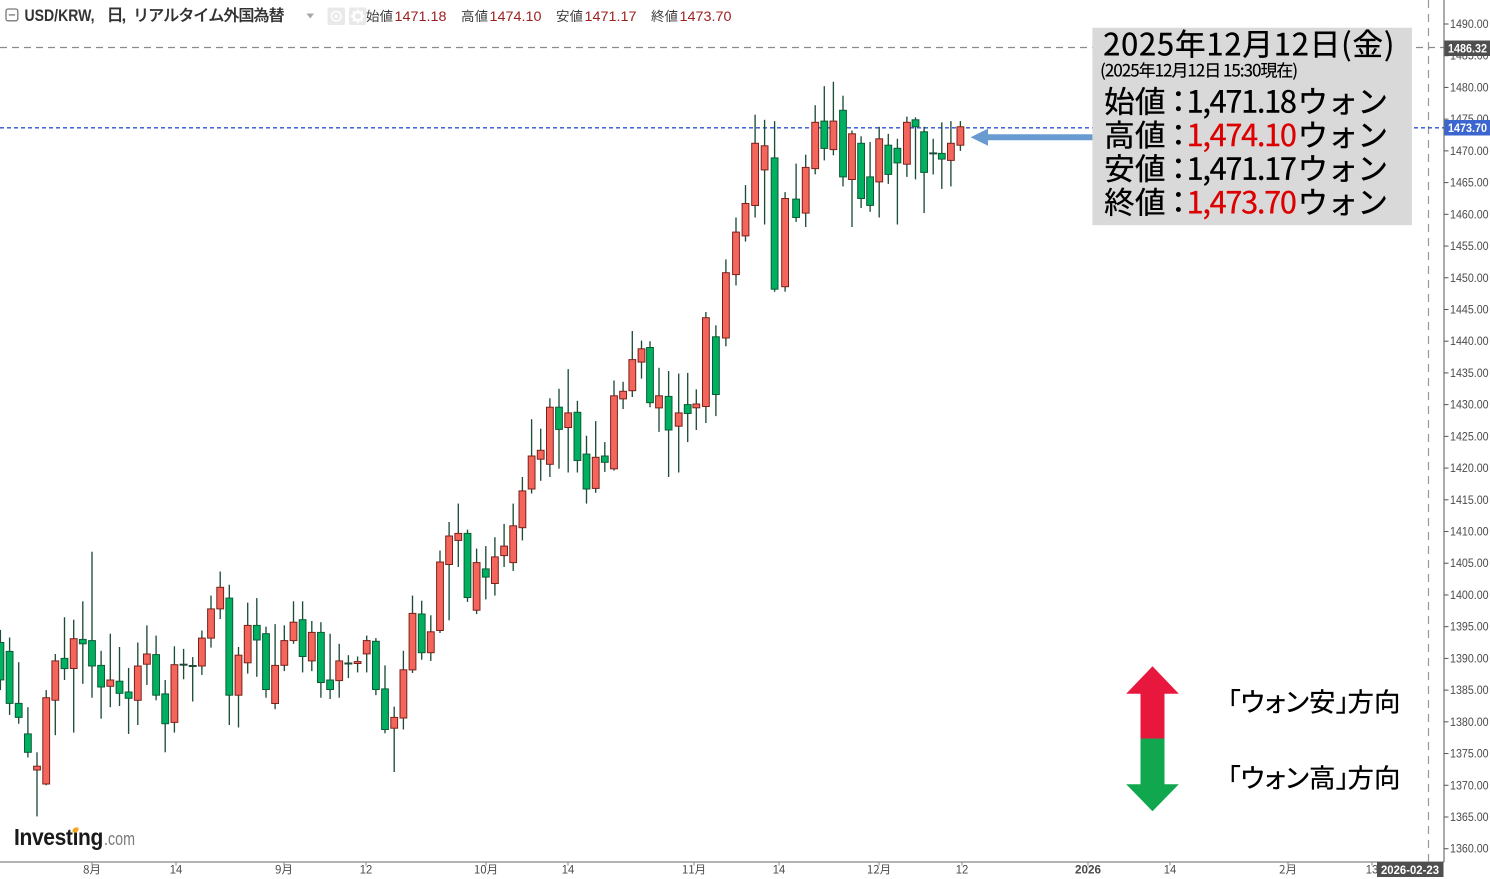  Describe the element at coordinates (1469, 88) in the screenshot. I see `svg-text: 1480.00` at that location.